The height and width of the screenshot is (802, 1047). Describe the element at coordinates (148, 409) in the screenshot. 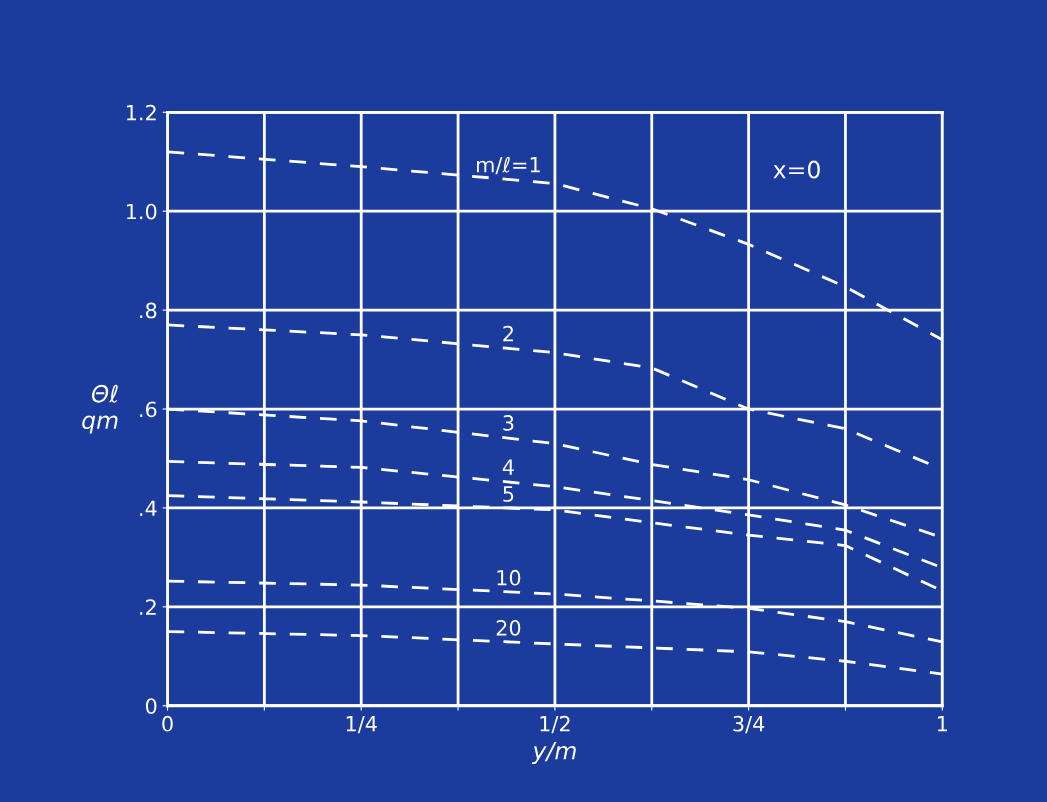

I see `y-tick-label: .6` at that location.